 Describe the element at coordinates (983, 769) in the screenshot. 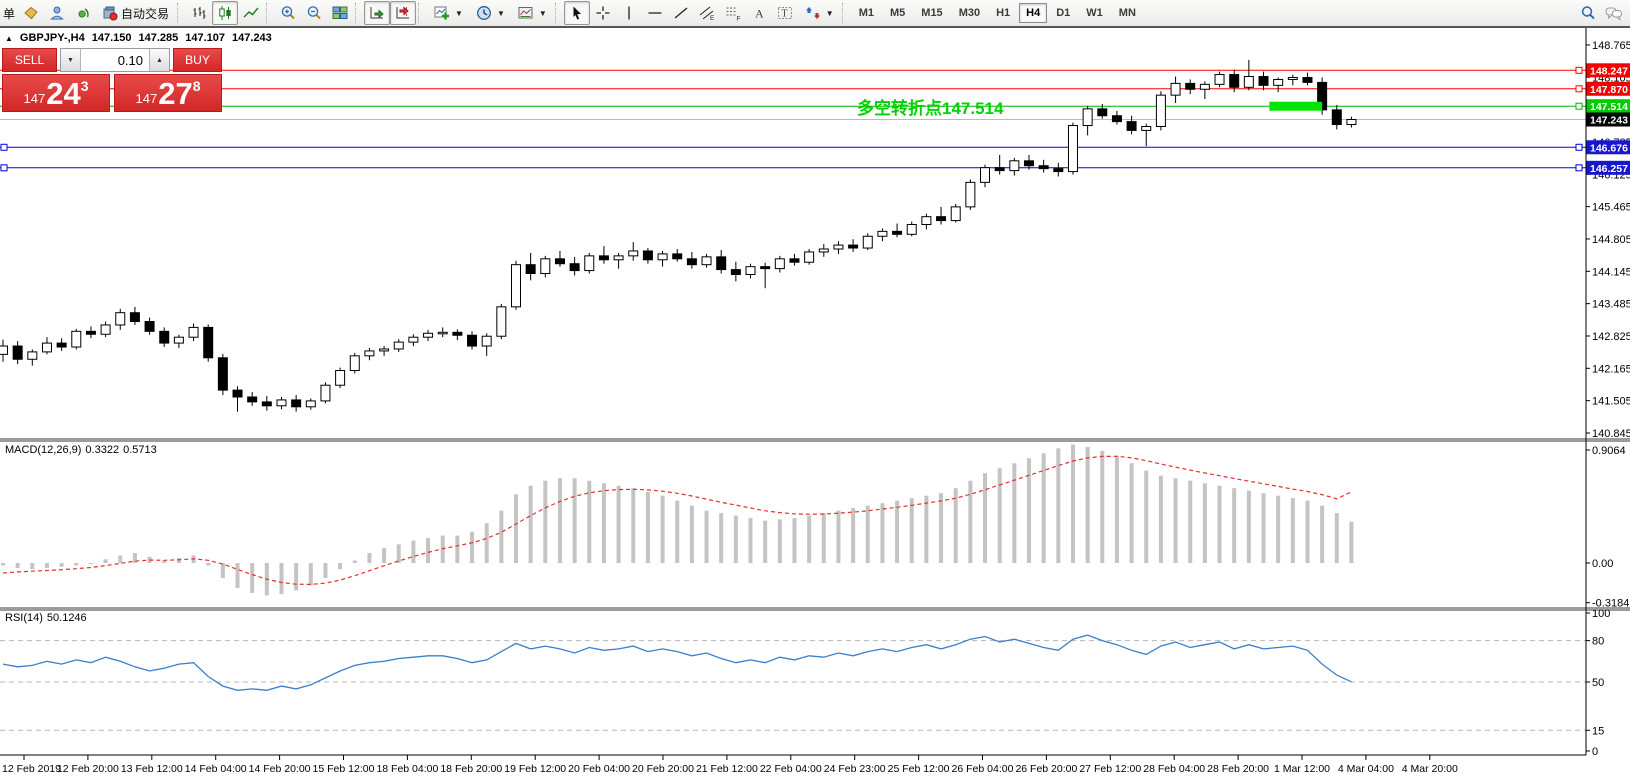

I see `svg-text: 26 Feb 04:00` at that location.